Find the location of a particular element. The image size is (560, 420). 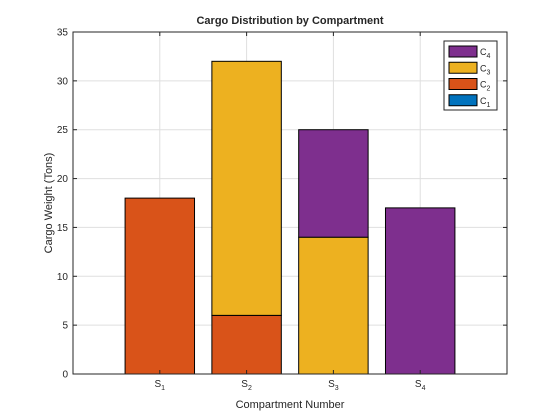

y-tick-label: 25 is located at coordinates (63, 130).